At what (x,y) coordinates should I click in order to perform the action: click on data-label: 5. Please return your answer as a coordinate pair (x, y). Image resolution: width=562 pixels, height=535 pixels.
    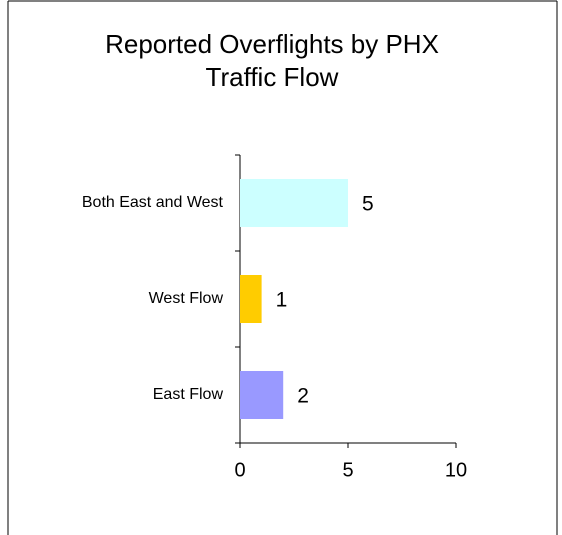
    Looking at the image, I should click on (368, 204).